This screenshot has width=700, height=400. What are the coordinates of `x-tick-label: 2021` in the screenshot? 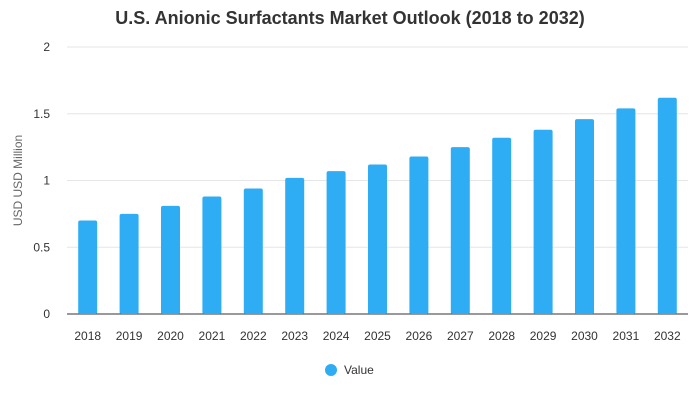 It's located at (212, 336).